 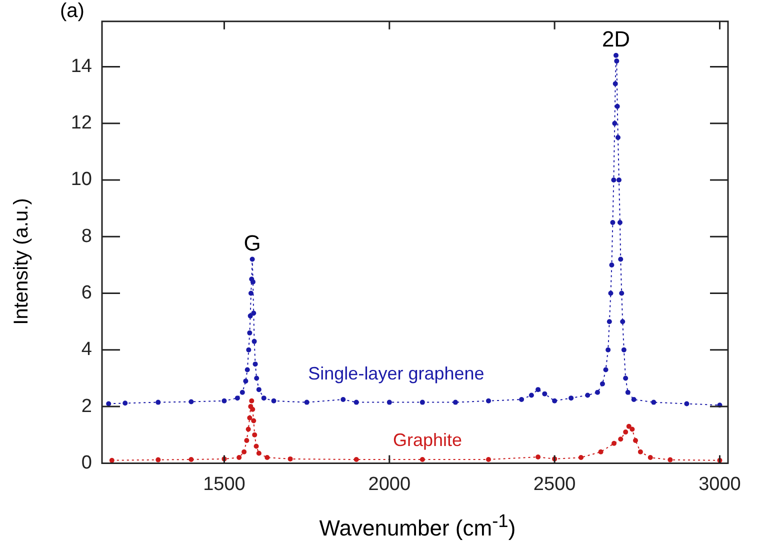 What do you see at coordinates (427, 440) in the screenshot?
I see `series-label: Graphite` at bounding box center [427, 440].